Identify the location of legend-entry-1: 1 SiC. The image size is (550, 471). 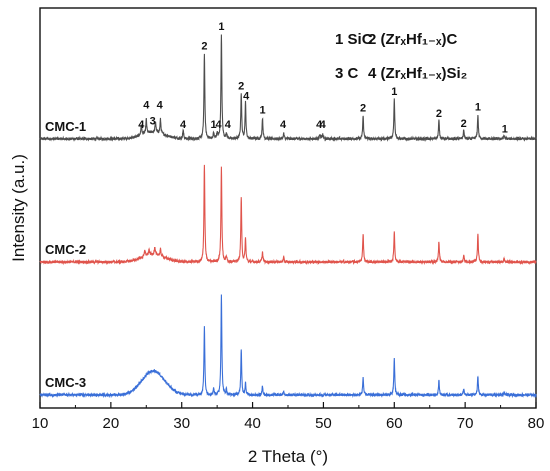
(354, 39).